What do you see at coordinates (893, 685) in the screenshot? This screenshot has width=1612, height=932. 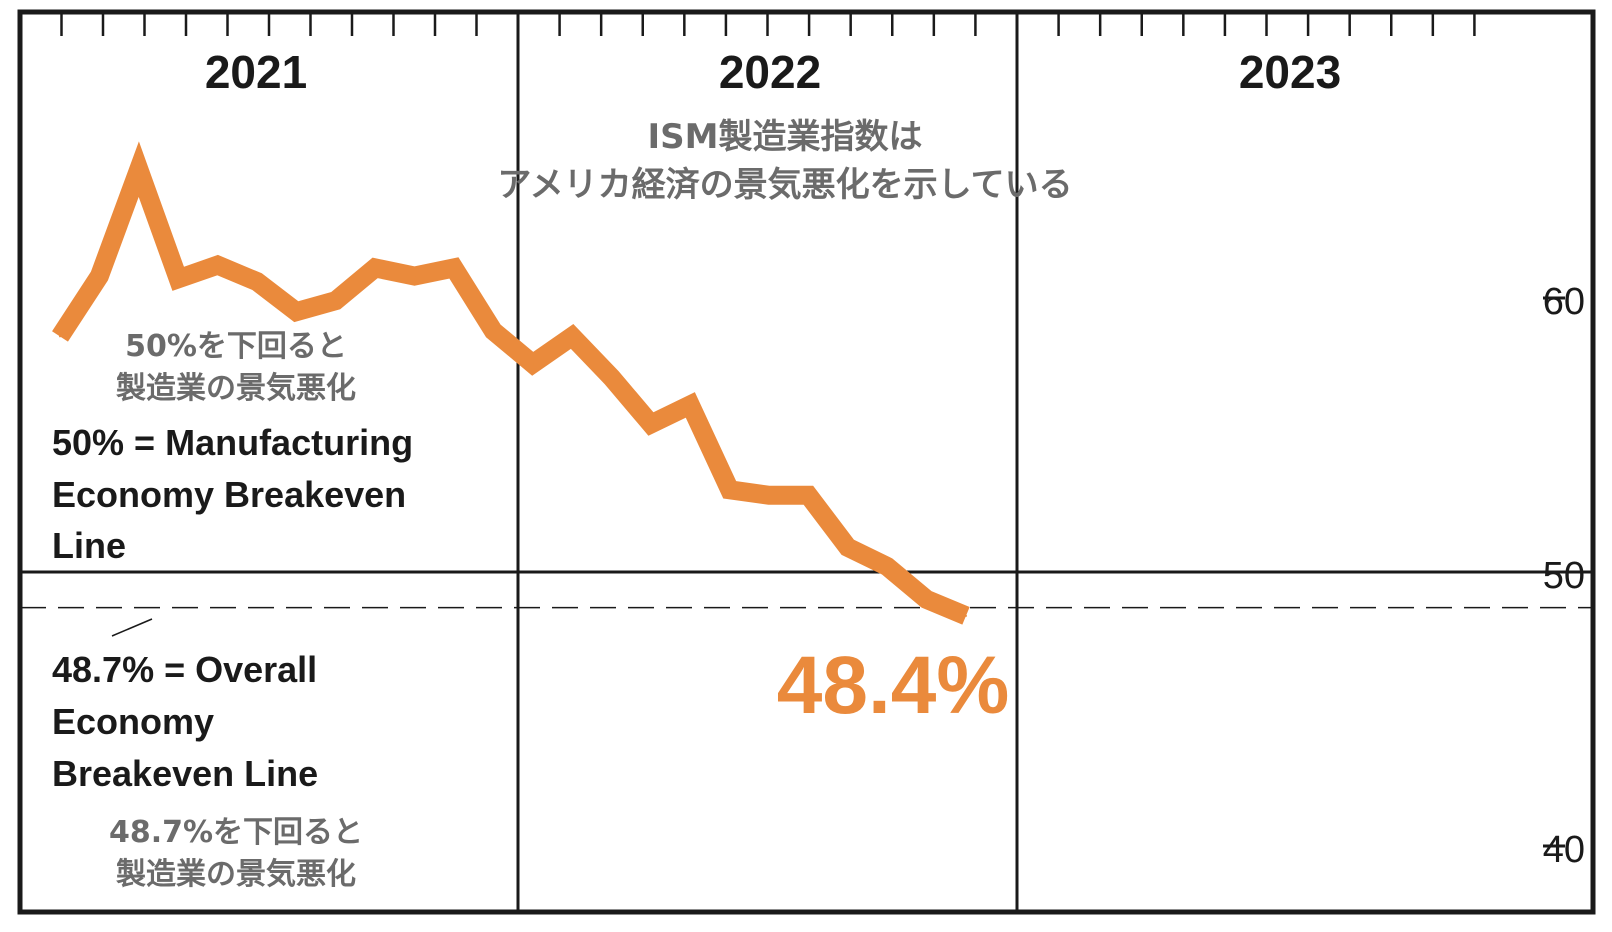 I see `last-value-label: 48.4%` at bounding box center [893, 685].